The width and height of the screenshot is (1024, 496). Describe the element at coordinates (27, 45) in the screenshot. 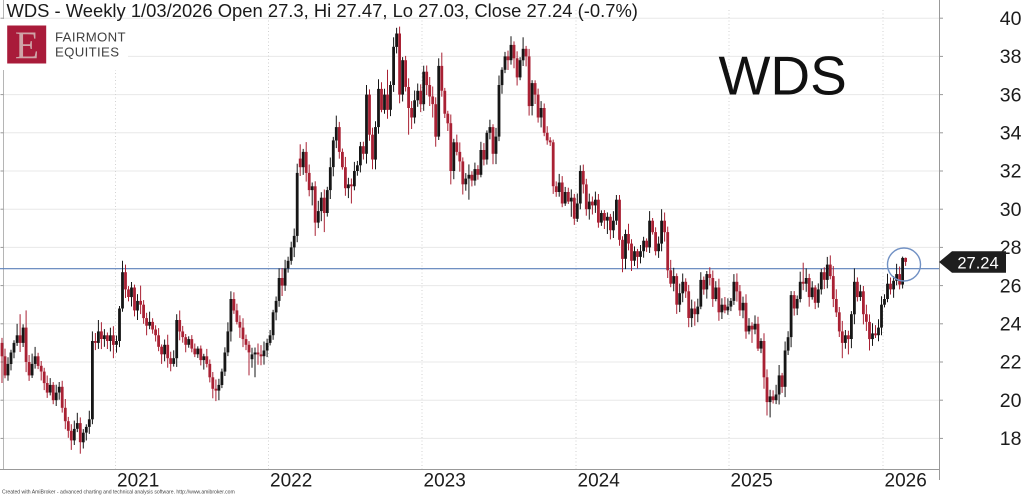

I see `svg-text: E` at that location.